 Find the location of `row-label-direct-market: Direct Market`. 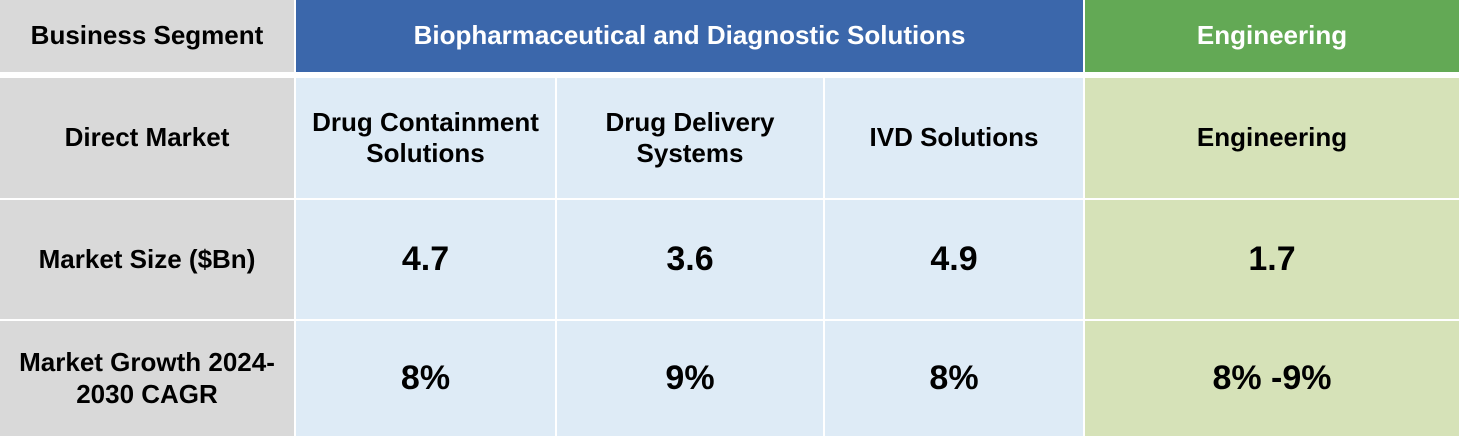

row-label-direct-market: Direct Market is located at coordinates (148, 139).